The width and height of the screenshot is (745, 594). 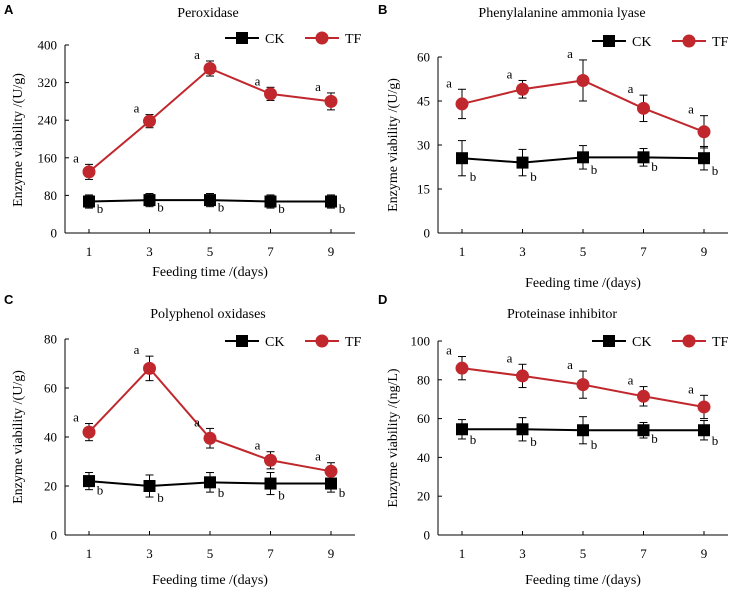 I want to click on y-tick-label: 30, so click(x=423, y=145).